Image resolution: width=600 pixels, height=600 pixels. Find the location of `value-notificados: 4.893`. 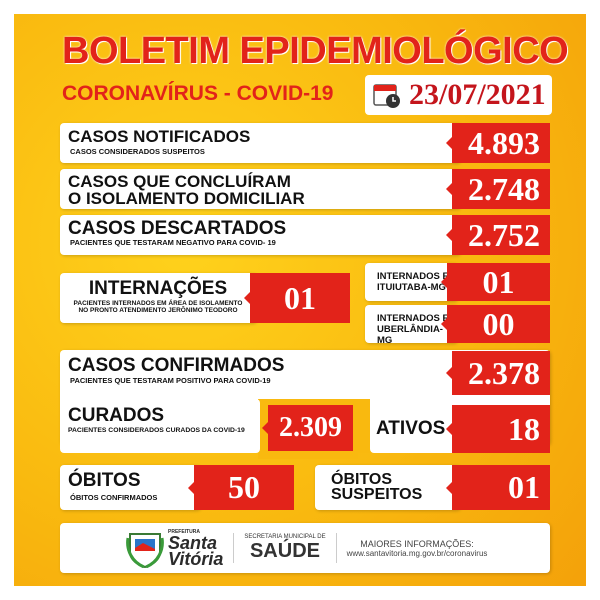

value-notificados: 4.893 is located at coordinates (498, 143).